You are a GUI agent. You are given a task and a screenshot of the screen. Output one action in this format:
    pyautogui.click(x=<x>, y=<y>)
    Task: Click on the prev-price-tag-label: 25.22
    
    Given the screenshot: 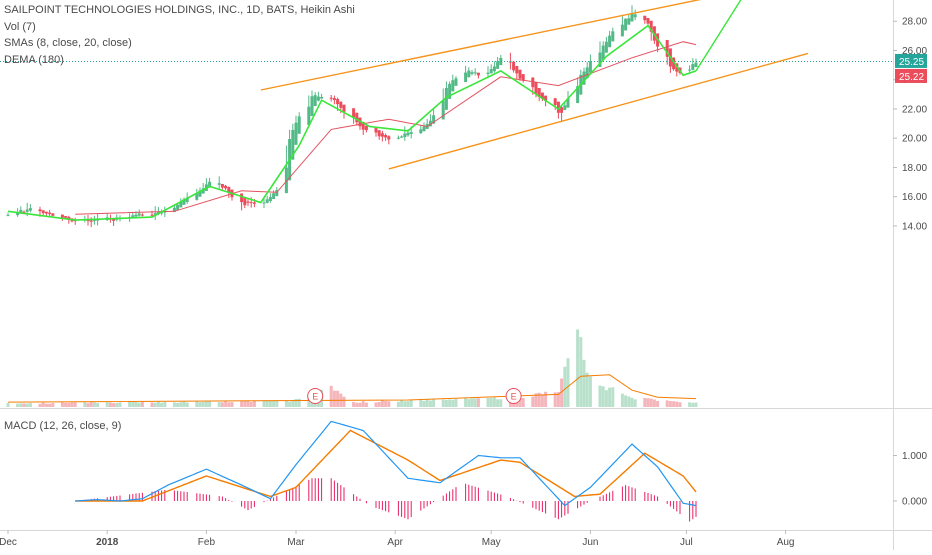 What is the action you would take?
    pyautogui.click(x=911, y=77)
    